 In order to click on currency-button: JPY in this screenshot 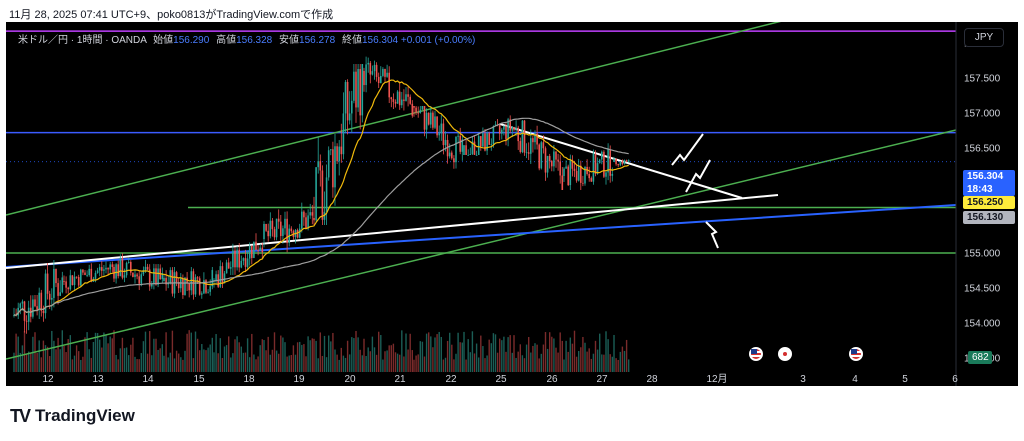, I will do `click(984, 37)`.